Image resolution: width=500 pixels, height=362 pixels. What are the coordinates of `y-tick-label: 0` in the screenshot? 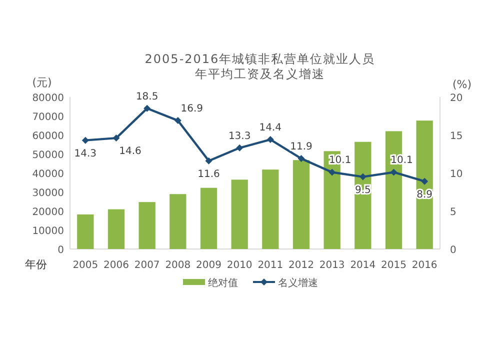 It's located at (61, 250).